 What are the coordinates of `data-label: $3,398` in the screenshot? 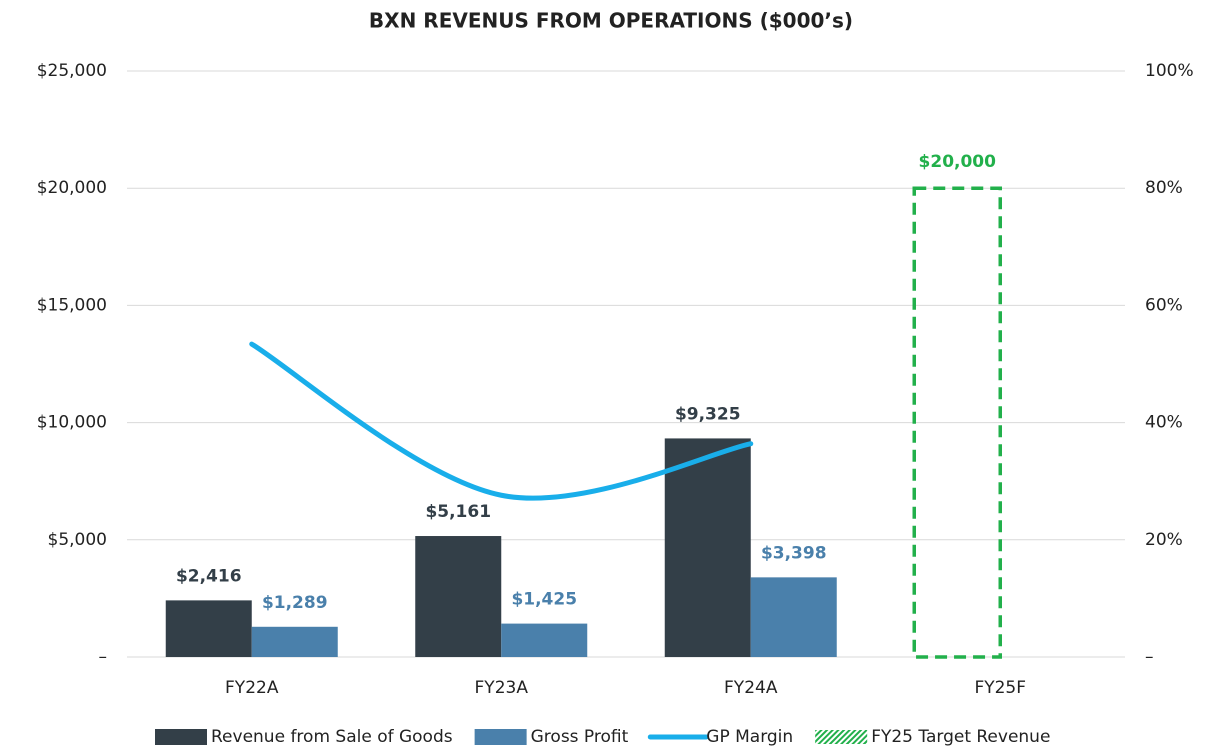 It's located at (794, 553).